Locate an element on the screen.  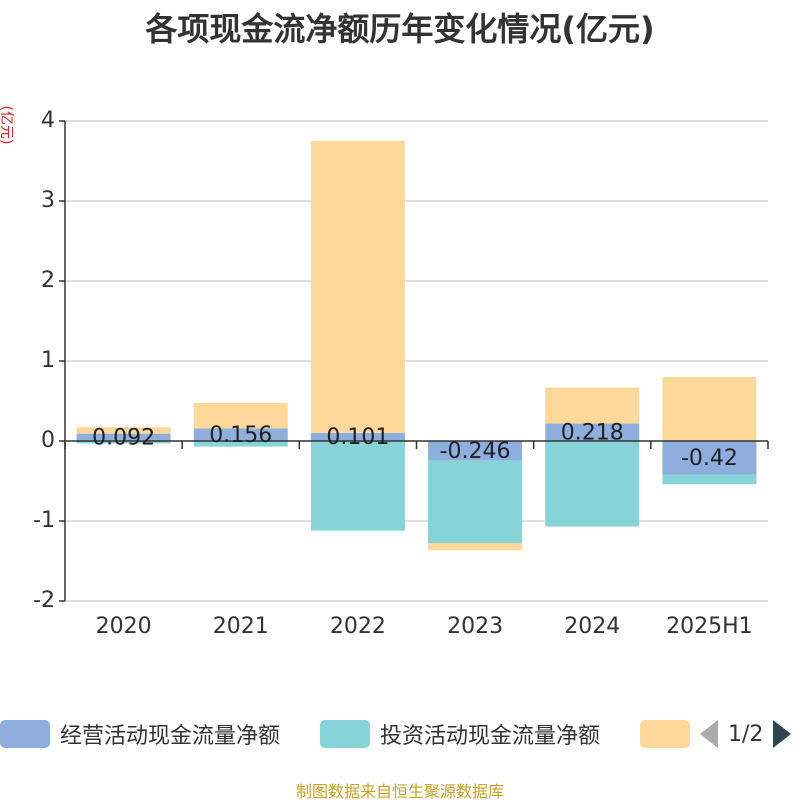
x-tick-label-2024: 2024 is located at coordinates (592, 626).